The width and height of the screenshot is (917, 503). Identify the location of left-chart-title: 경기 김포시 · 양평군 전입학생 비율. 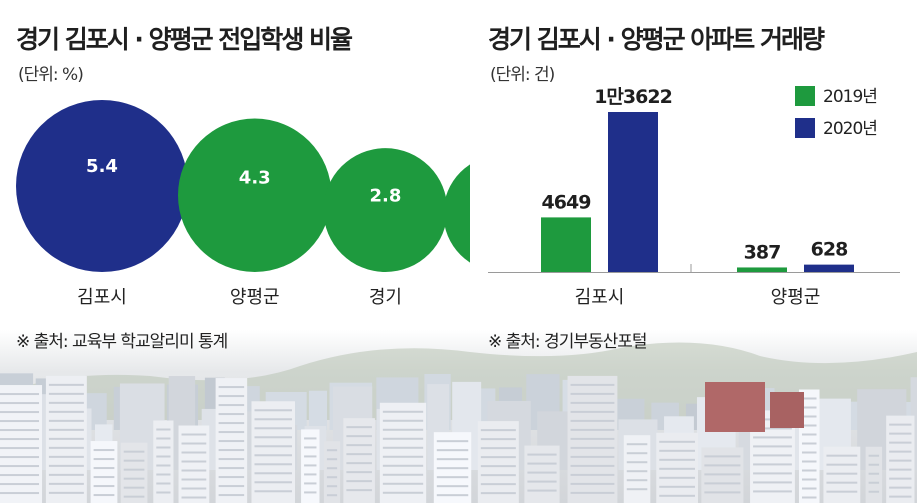
(184, 39).